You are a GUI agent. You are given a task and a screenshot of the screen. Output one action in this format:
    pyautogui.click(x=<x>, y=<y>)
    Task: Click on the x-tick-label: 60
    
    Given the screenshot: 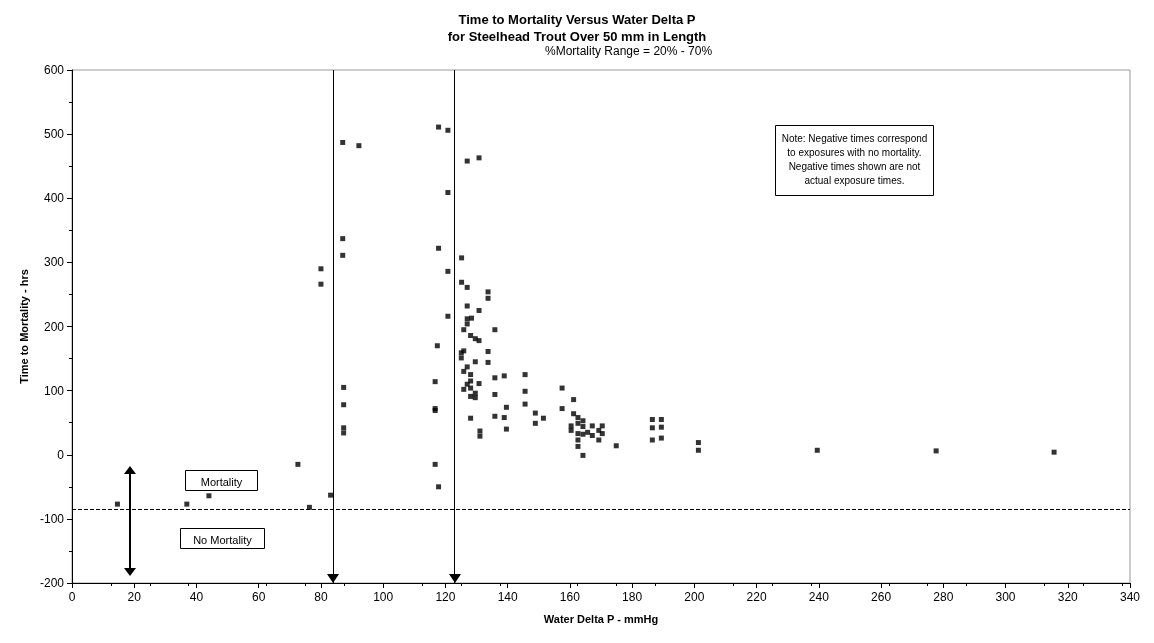 What is the action you would take?
    pyautogui.click(x=259, y=597)
    